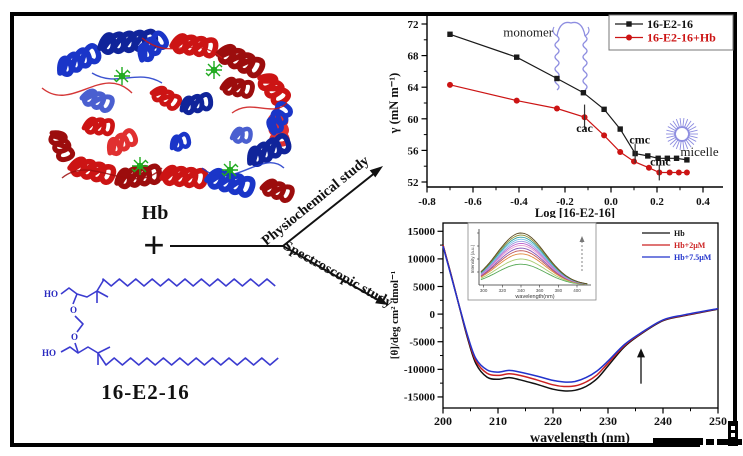 The image size is (743, 456). Describe the element at coordinates (575, 212) in the screenshot. I see `svg-text: Log [16-E2-16]` at that location.